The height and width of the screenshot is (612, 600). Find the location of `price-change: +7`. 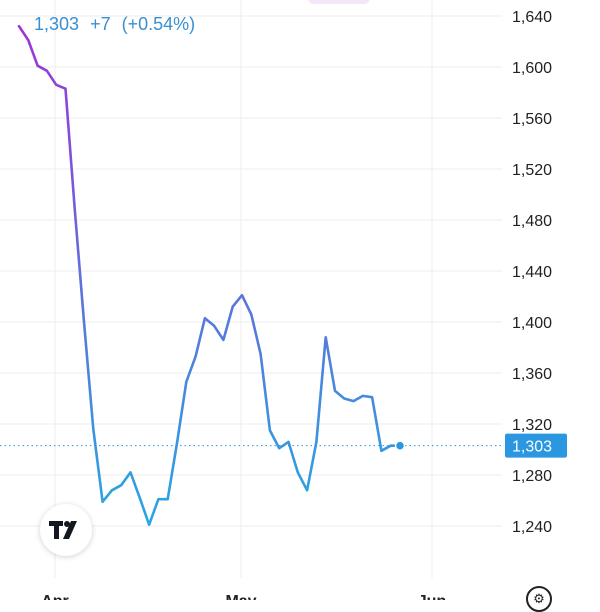

price-change: +7 is located at coordinates (100, 24).